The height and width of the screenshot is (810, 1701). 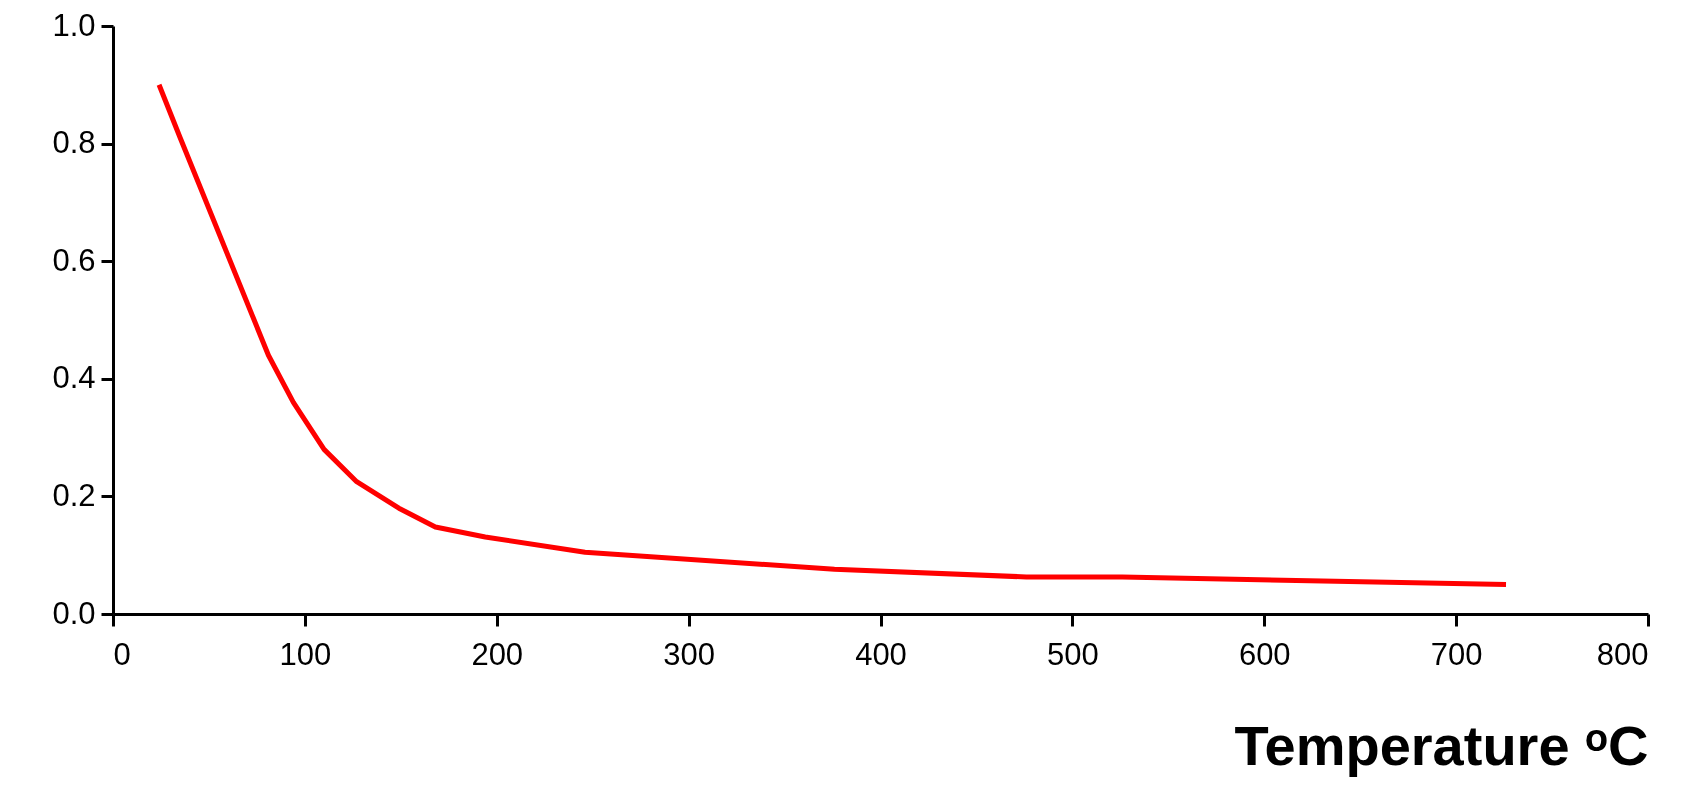 I want to click on x-tick-label: 100, so click(x=305, y=654).